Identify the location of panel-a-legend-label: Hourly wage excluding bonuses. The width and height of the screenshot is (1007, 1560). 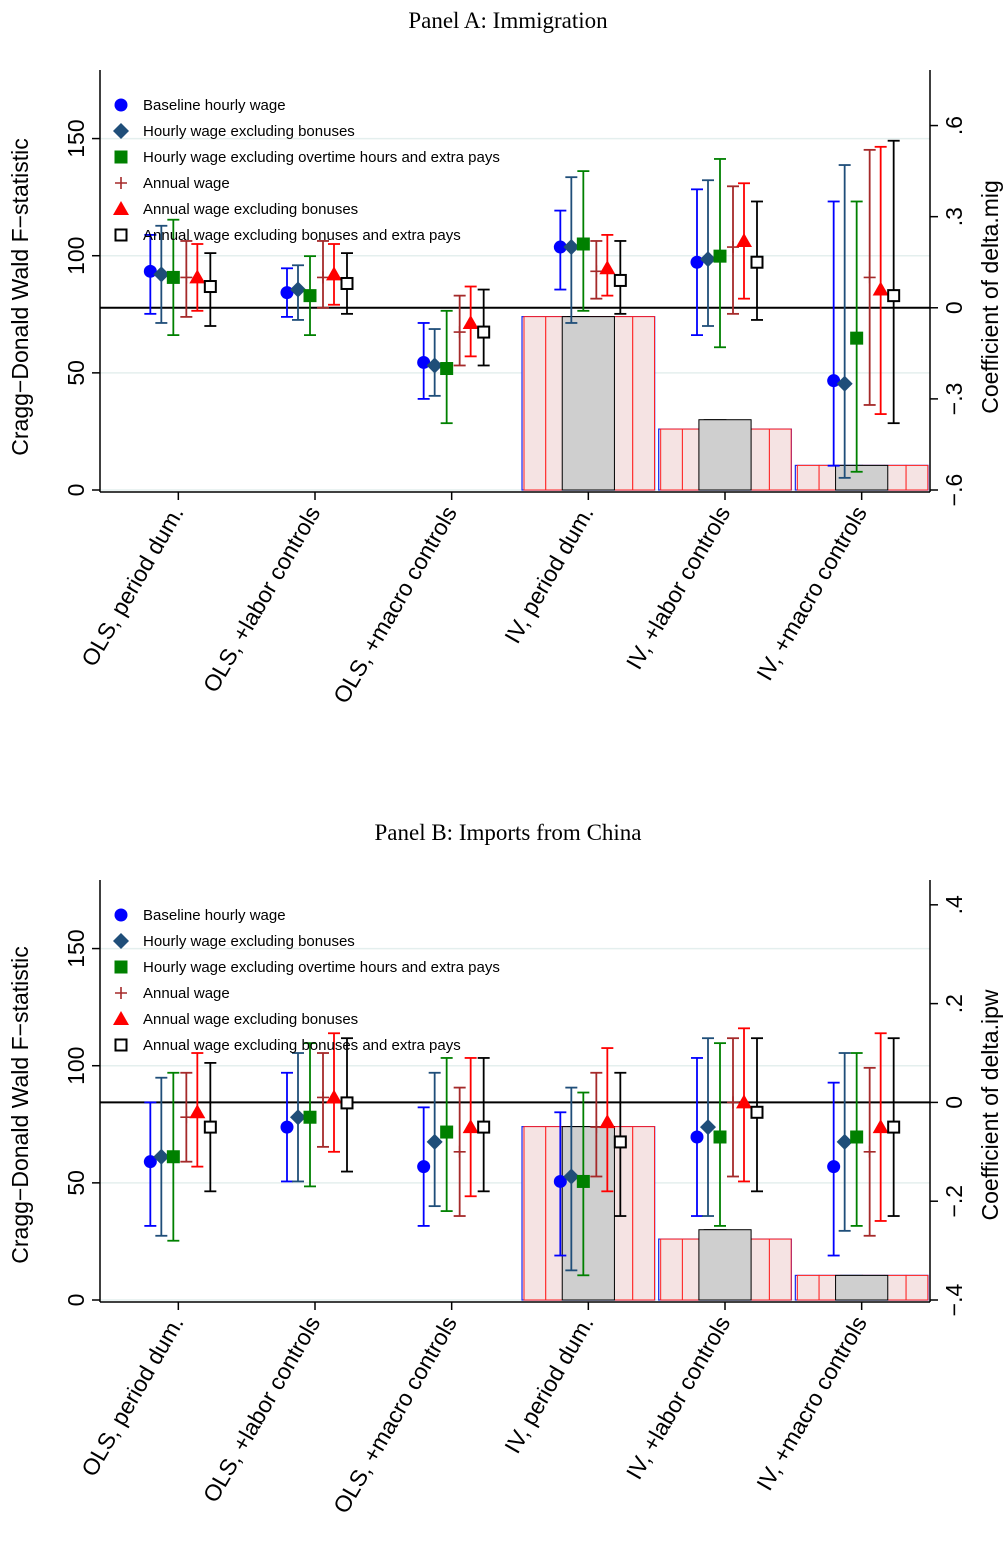
(249, 131).